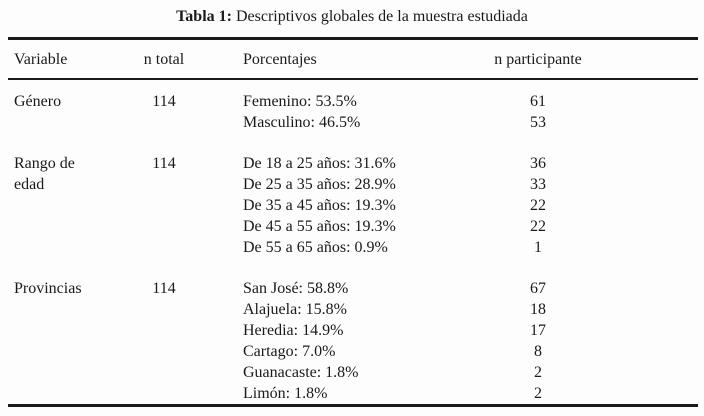 The height and width of the screenshot is (416, 704). I want to click on porcentaje-value: De 18 a 25 años: 31.6%, so click(319, 163).